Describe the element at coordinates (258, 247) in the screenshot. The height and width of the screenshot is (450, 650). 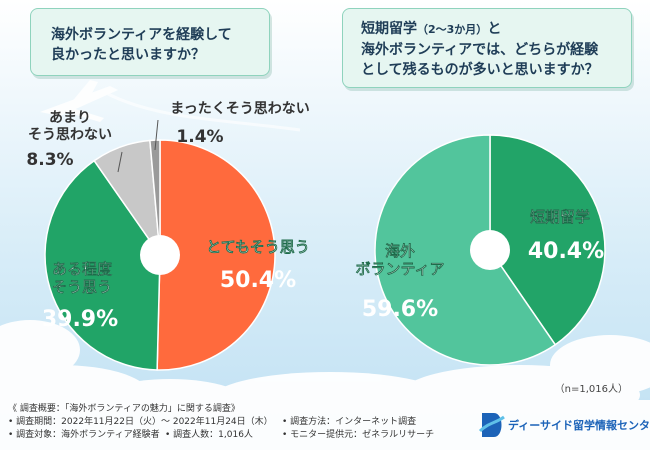
I see `slice-label: とてもそう思う` at that location.